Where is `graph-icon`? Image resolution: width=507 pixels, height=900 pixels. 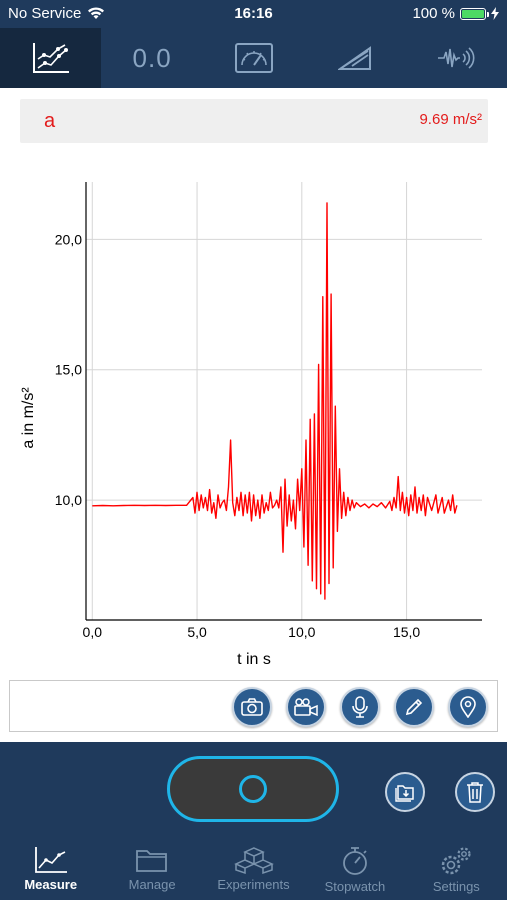 graph-icon is located at coordinates (50, 58).